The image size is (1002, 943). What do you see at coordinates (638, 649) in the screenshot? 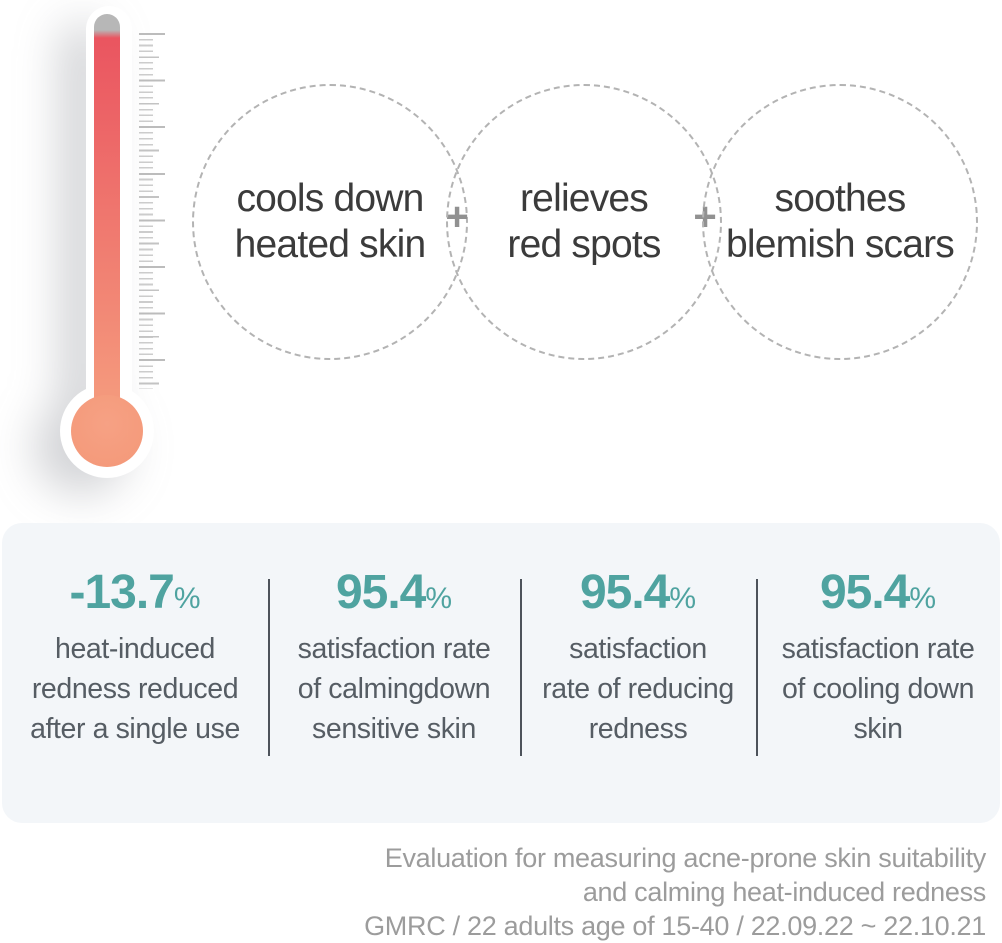
I see `stat-desc-line: satisfaction` at bounding box center [638, 649].